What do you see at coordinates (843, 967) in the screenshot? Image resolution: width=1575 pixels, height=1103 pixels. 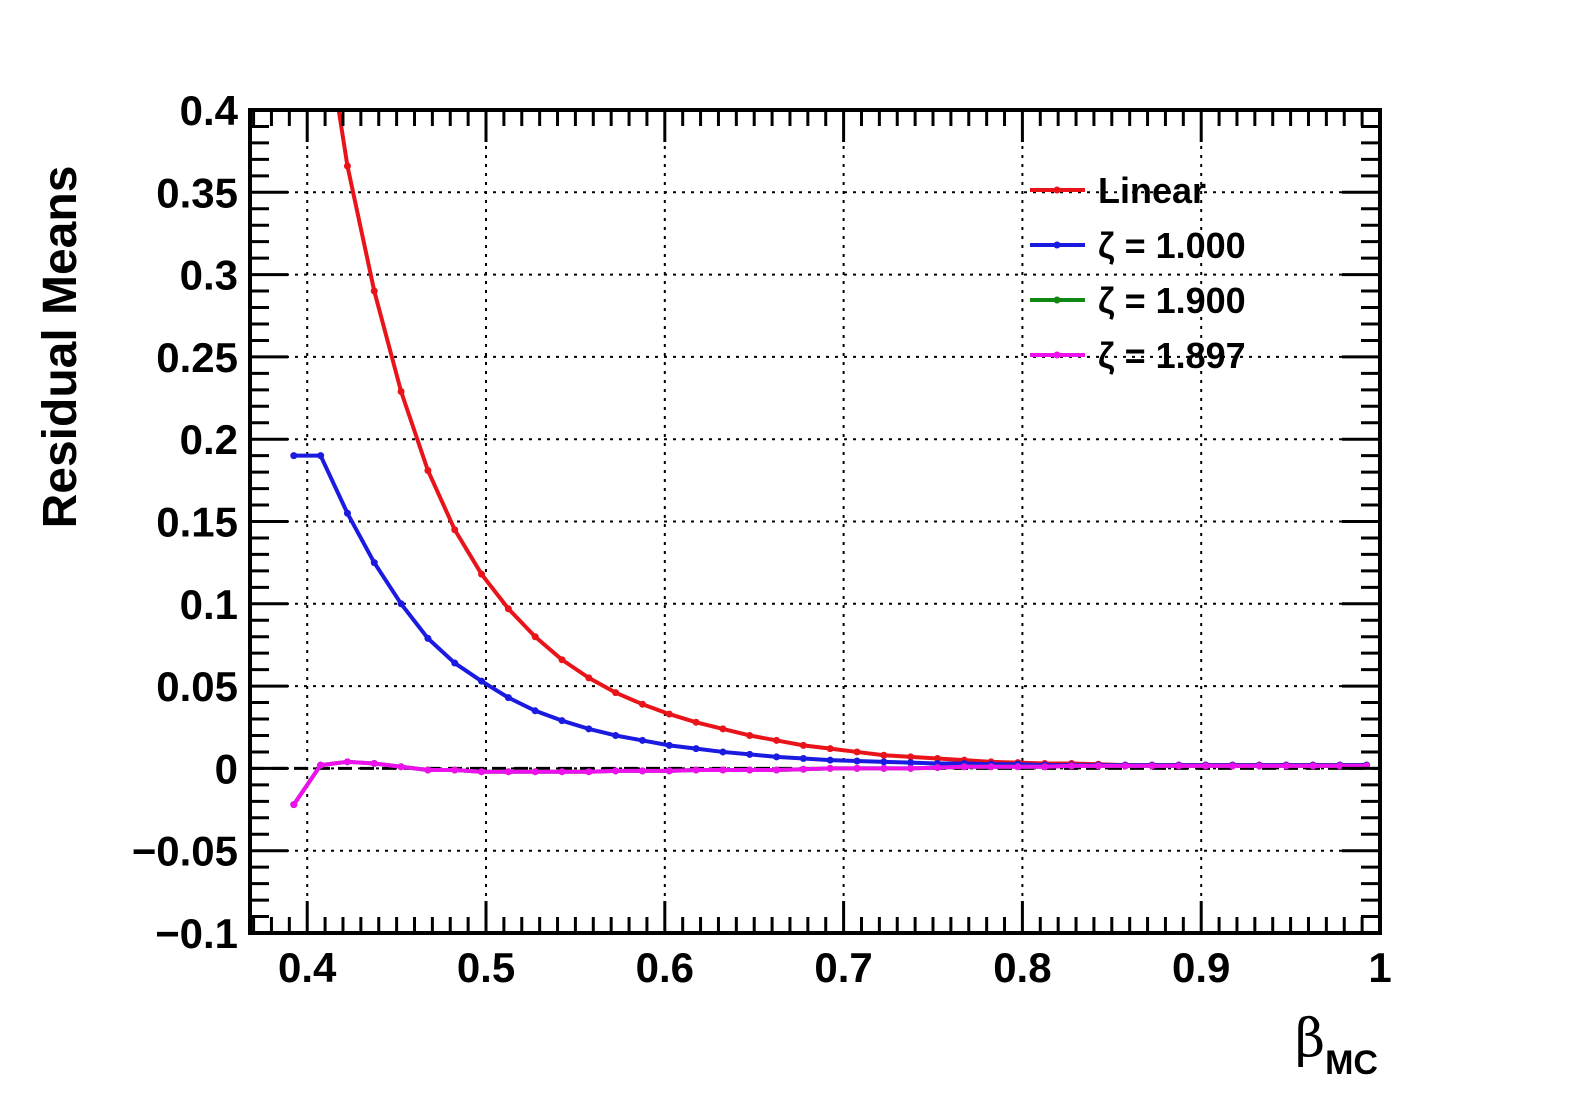 I see `x-tick-label: 0.7` at bounding box center [843, 967].